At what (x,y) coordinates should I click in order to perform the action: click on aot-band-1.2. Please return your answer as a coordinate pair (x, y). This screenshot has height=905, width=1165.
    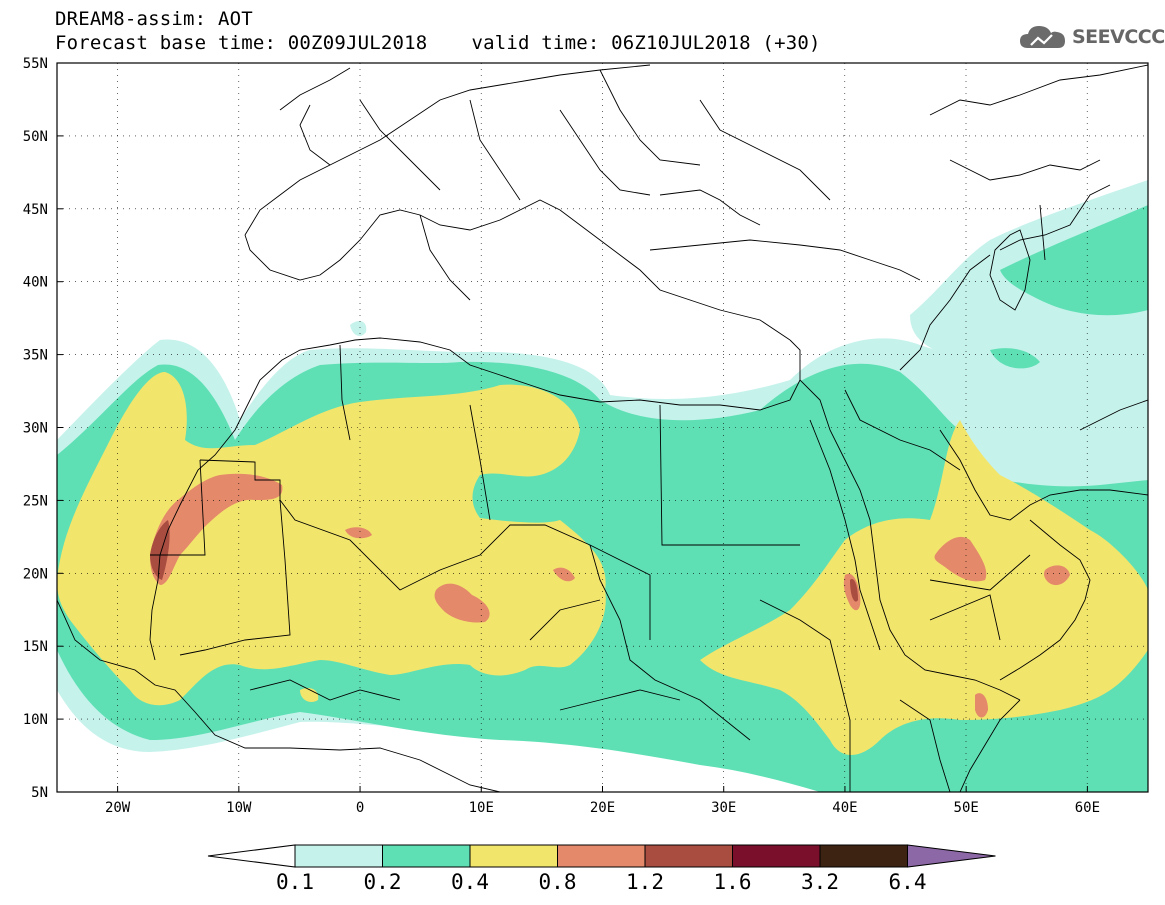
    Looking at the image, I should click on (504, 561).